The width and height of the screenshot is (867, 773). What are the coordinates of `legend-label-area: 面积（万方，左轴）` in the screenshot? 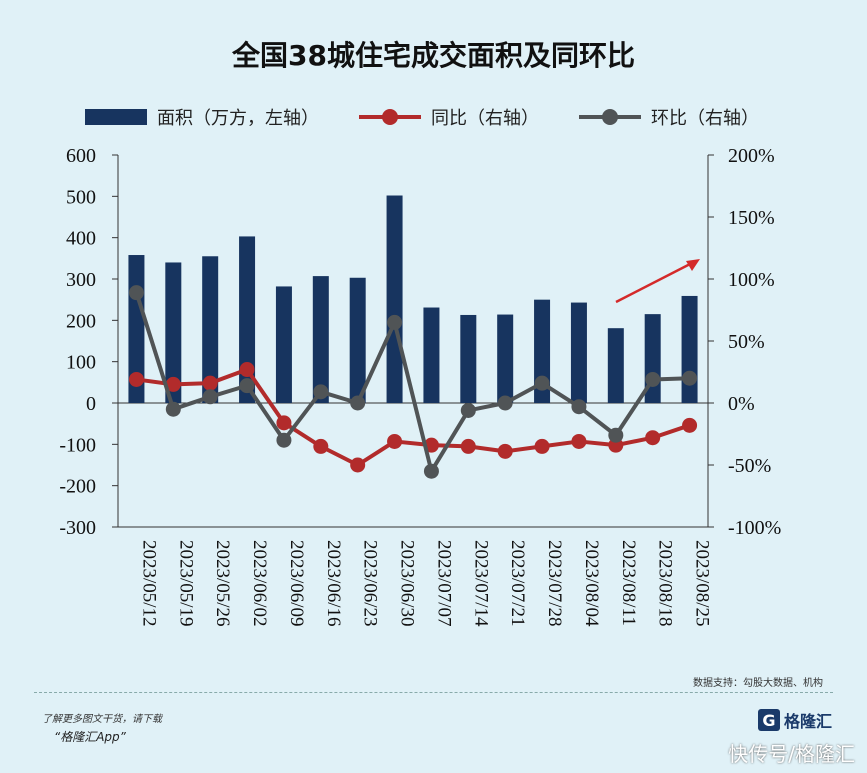 It's located at (238, 118).